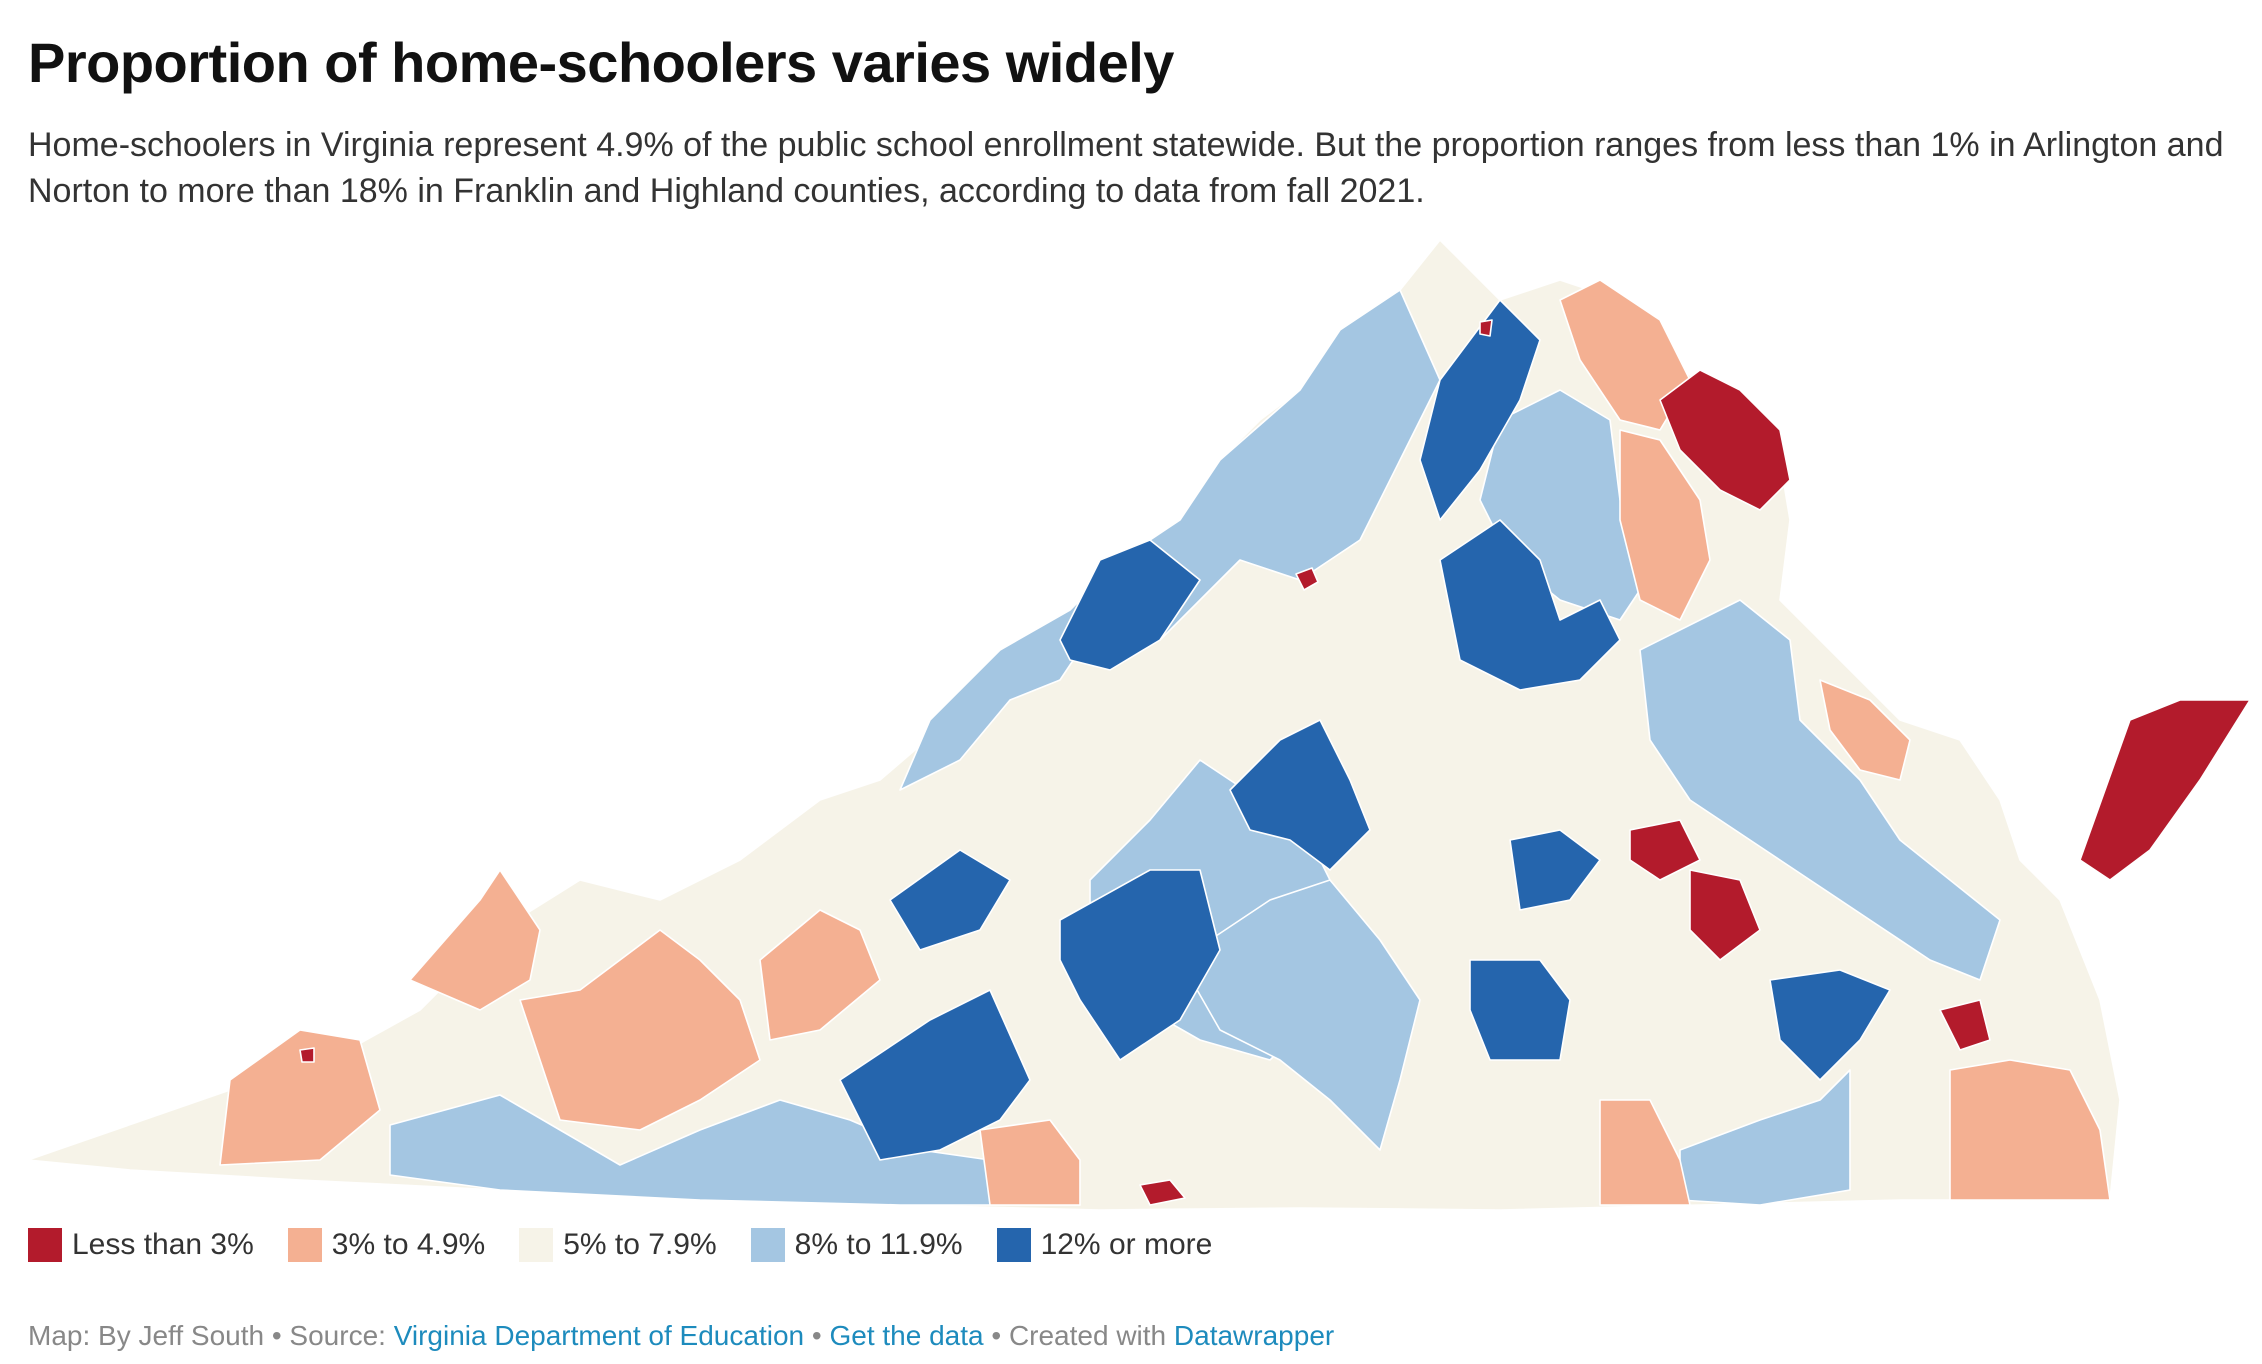 The width and height of the screenshot is (2262, 1364). What do you see at coordinates (1254, 1335) in the screenshot?
I see `datawrapper-link: Datawrapper` at bounding box center [1254, 1335].